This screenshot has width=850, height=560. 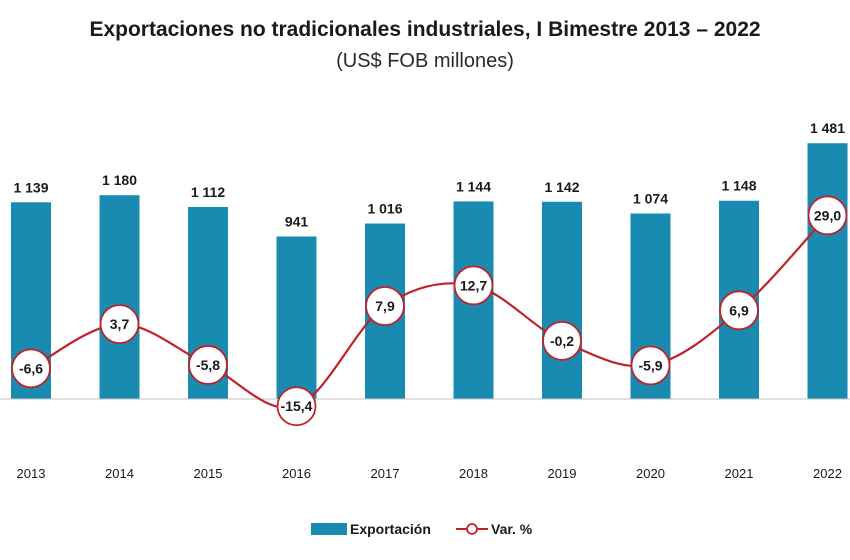 I want to click on var-marker-2019, so click(x=562, y=340).